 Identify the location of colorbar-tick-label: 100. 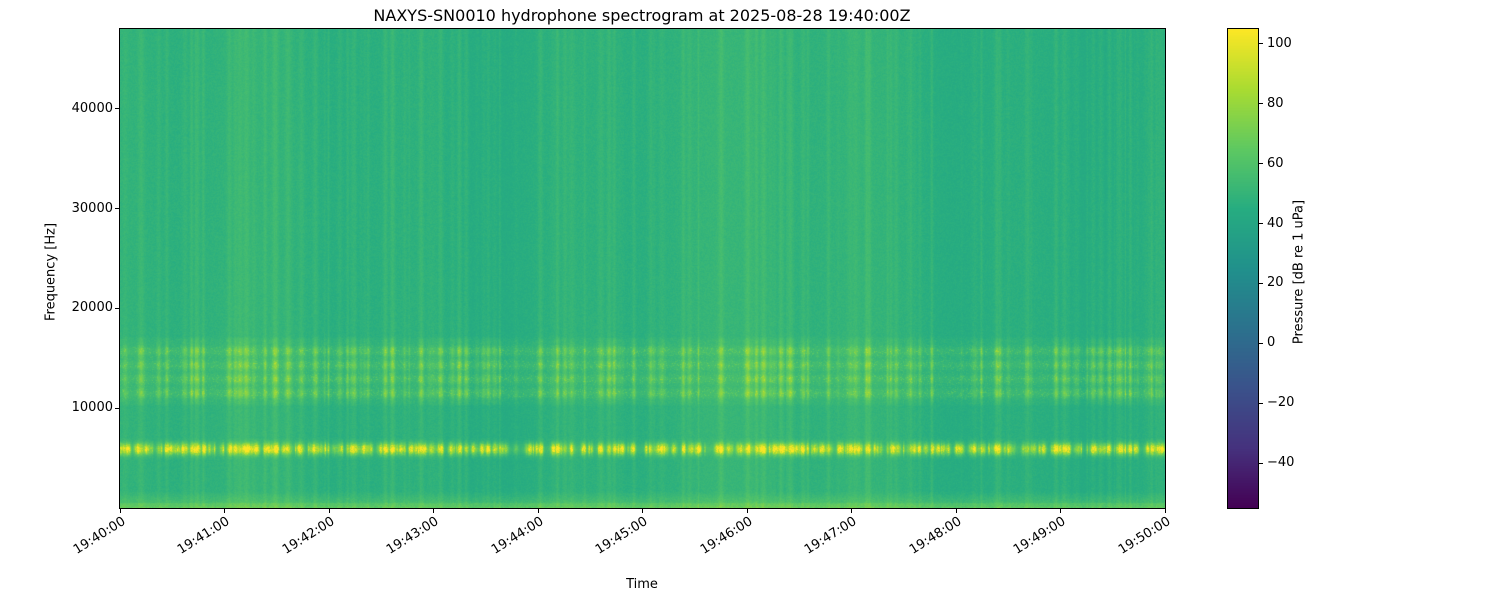
(1279, 43).